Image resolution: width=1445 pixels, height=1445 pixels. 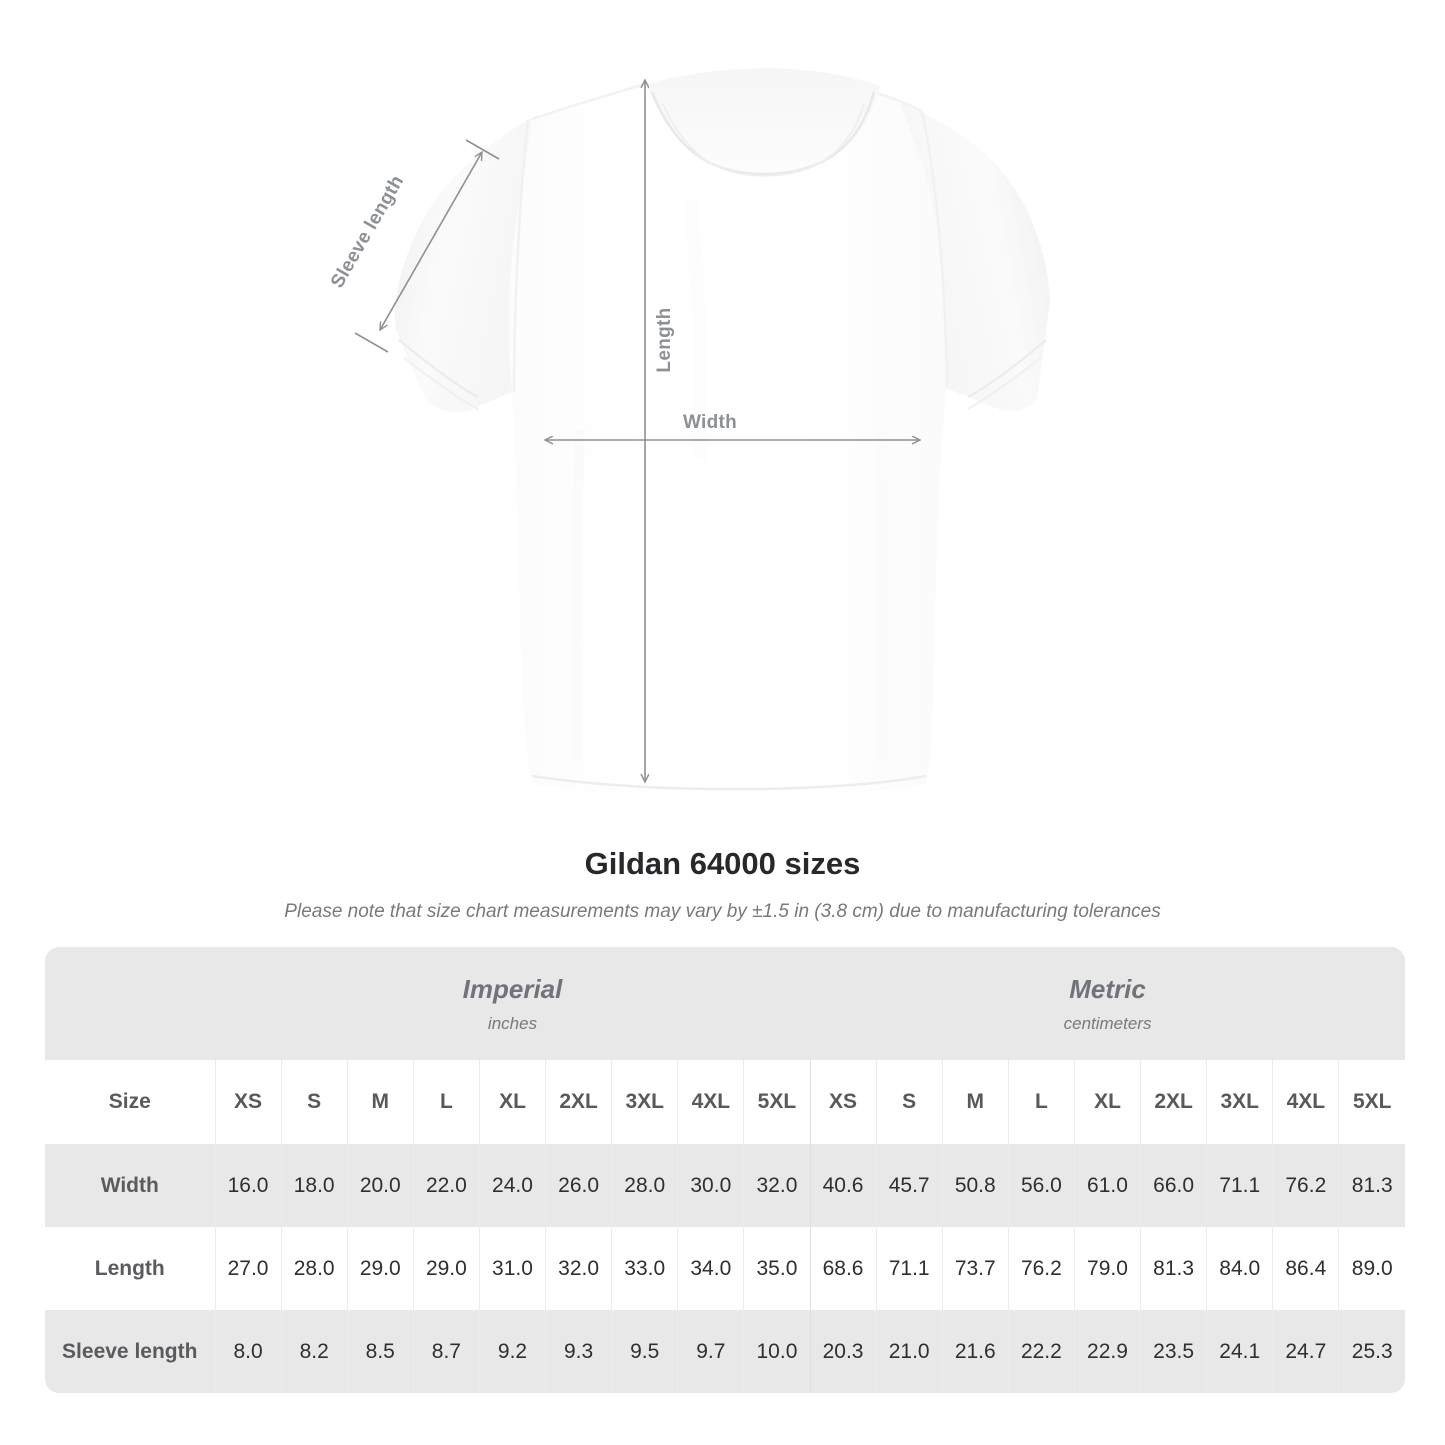 What do you see at coordinates (1107, 988) in the screenshot?
I see `unit-name: Metric` at bounding box center [1107, 988].